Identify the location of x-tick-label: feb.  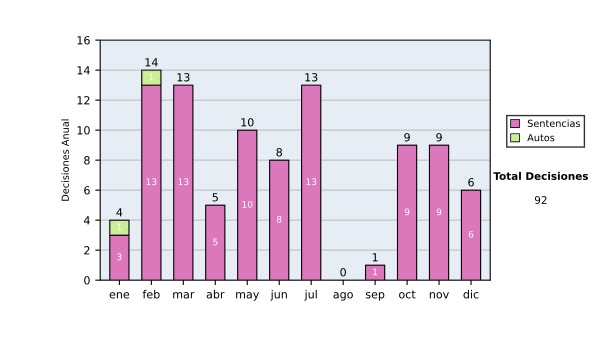
(151, 294).